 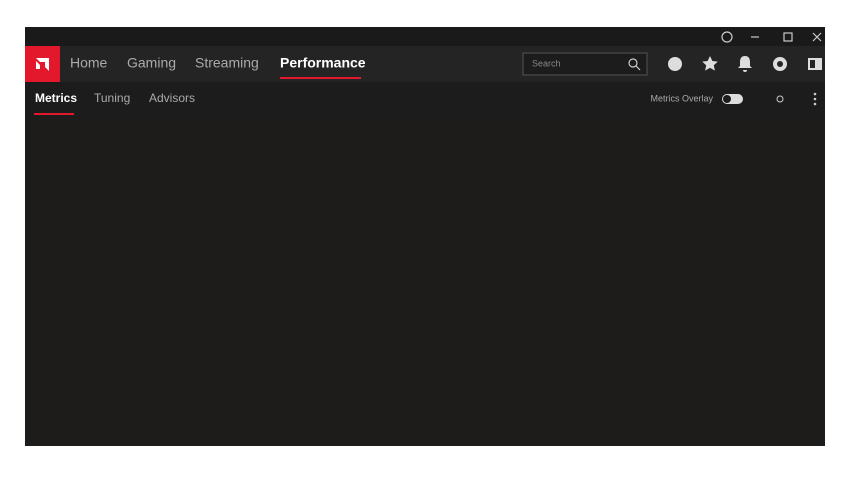 What do you see at coordinates (112, 98) in the screenshot?
I see `sub-tab: Tuning` at bounding box center [112, 98].